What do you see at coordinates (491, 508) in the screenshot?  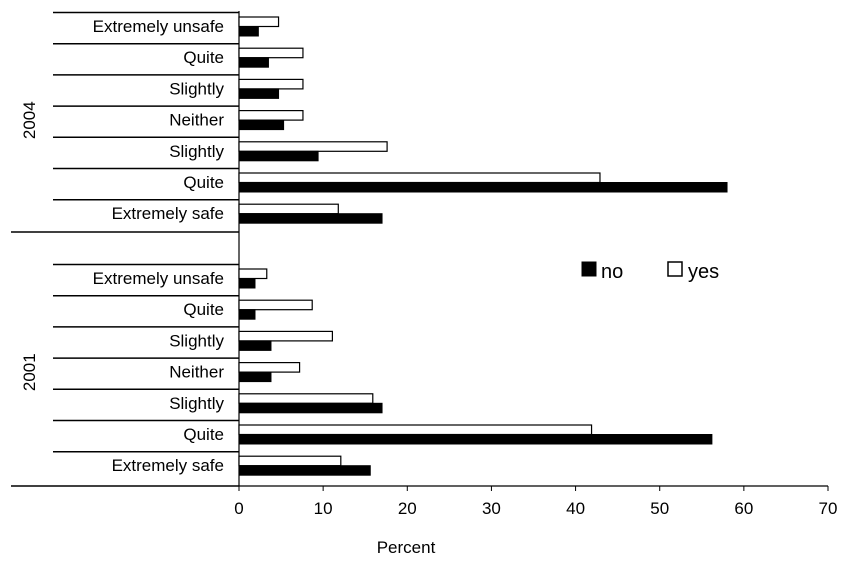 I see `x-tick-label: 30` at bounding box center [491, 508].